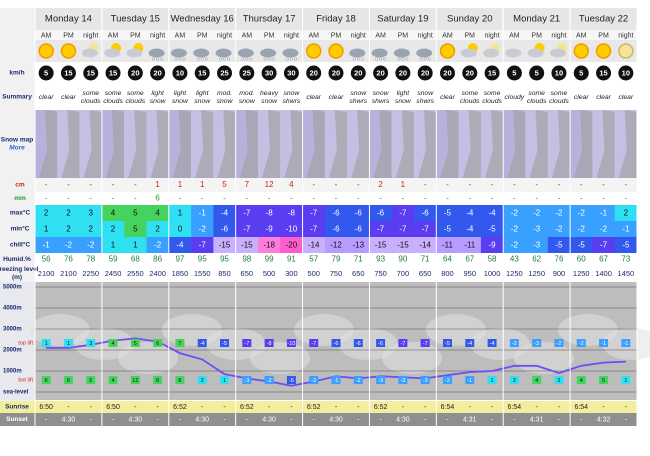 The width and height of the screenshot is (650, 456). I want to click on sunrise: 6:50, so click(46, 407).